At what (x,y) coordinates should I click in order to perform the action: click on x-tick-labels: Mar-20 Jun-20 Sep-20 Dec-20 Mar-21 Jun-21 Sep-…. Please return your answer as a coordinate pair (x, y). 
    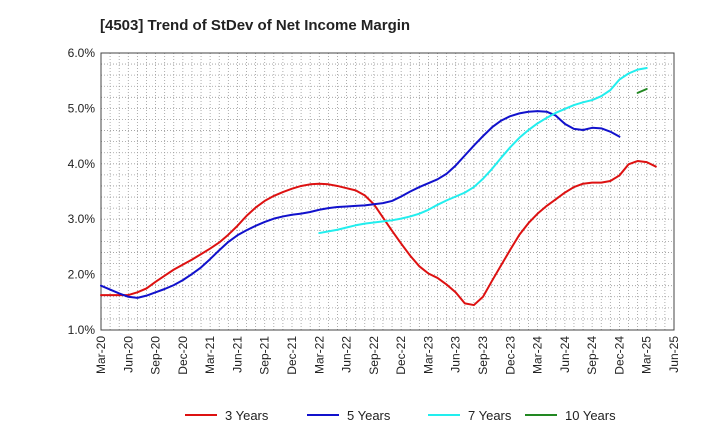
    Looking at the image, I should click on (387, 355).